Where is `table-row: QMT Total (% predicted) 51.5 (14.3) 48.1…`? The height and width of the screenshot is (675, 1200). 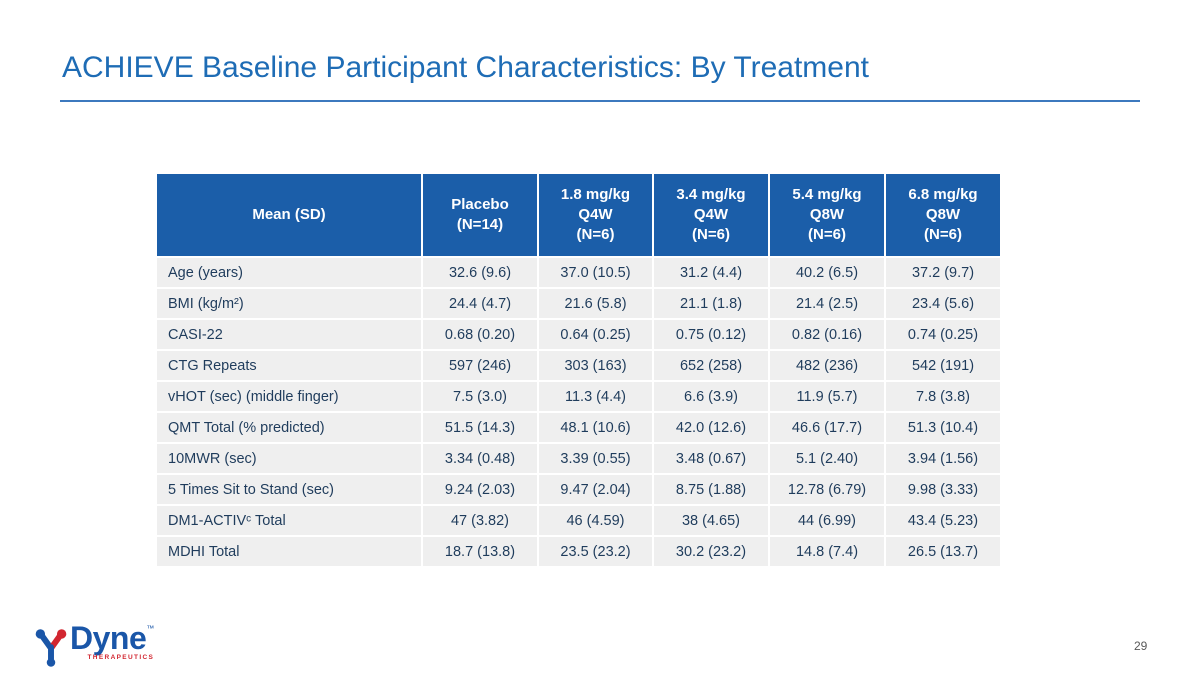
table-row: QMT Total (% predicted) 51.5 (14.3) 48.1… is located at coordinates (578, 427).